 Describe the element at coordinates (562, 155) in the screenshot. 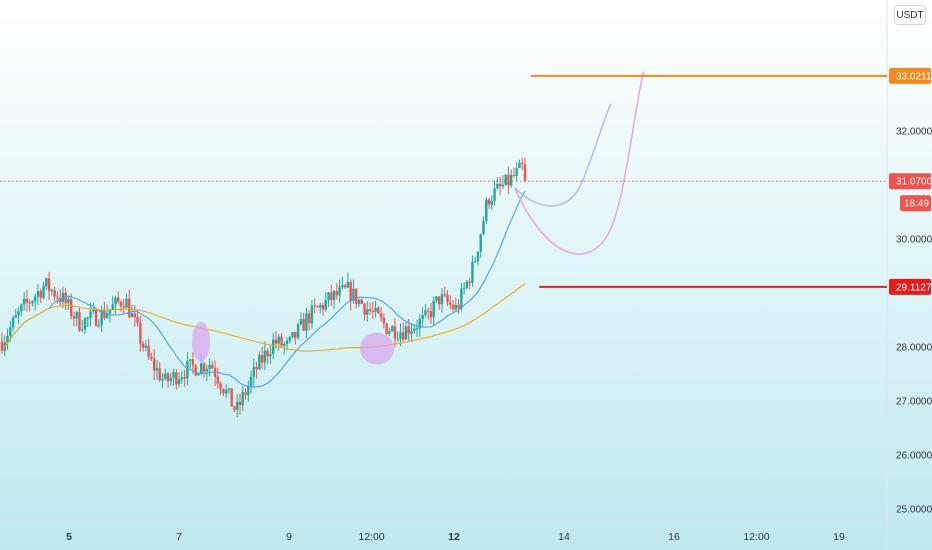

I see `short-projection` at that location.